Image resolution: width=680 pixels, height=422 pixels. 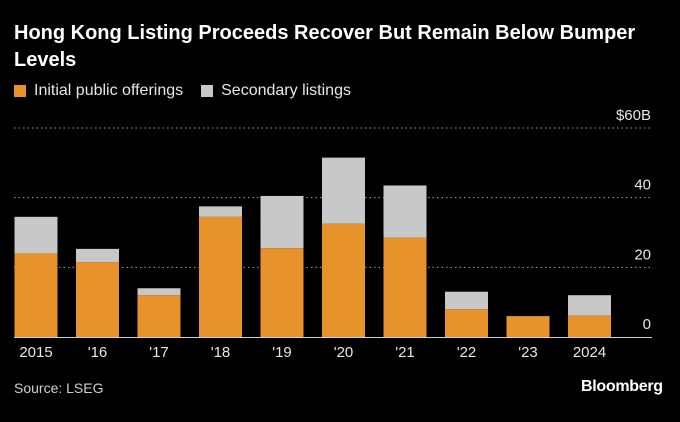 I want to click on bloomberg-logo: Bloomberg, so click(x=622, y=386).